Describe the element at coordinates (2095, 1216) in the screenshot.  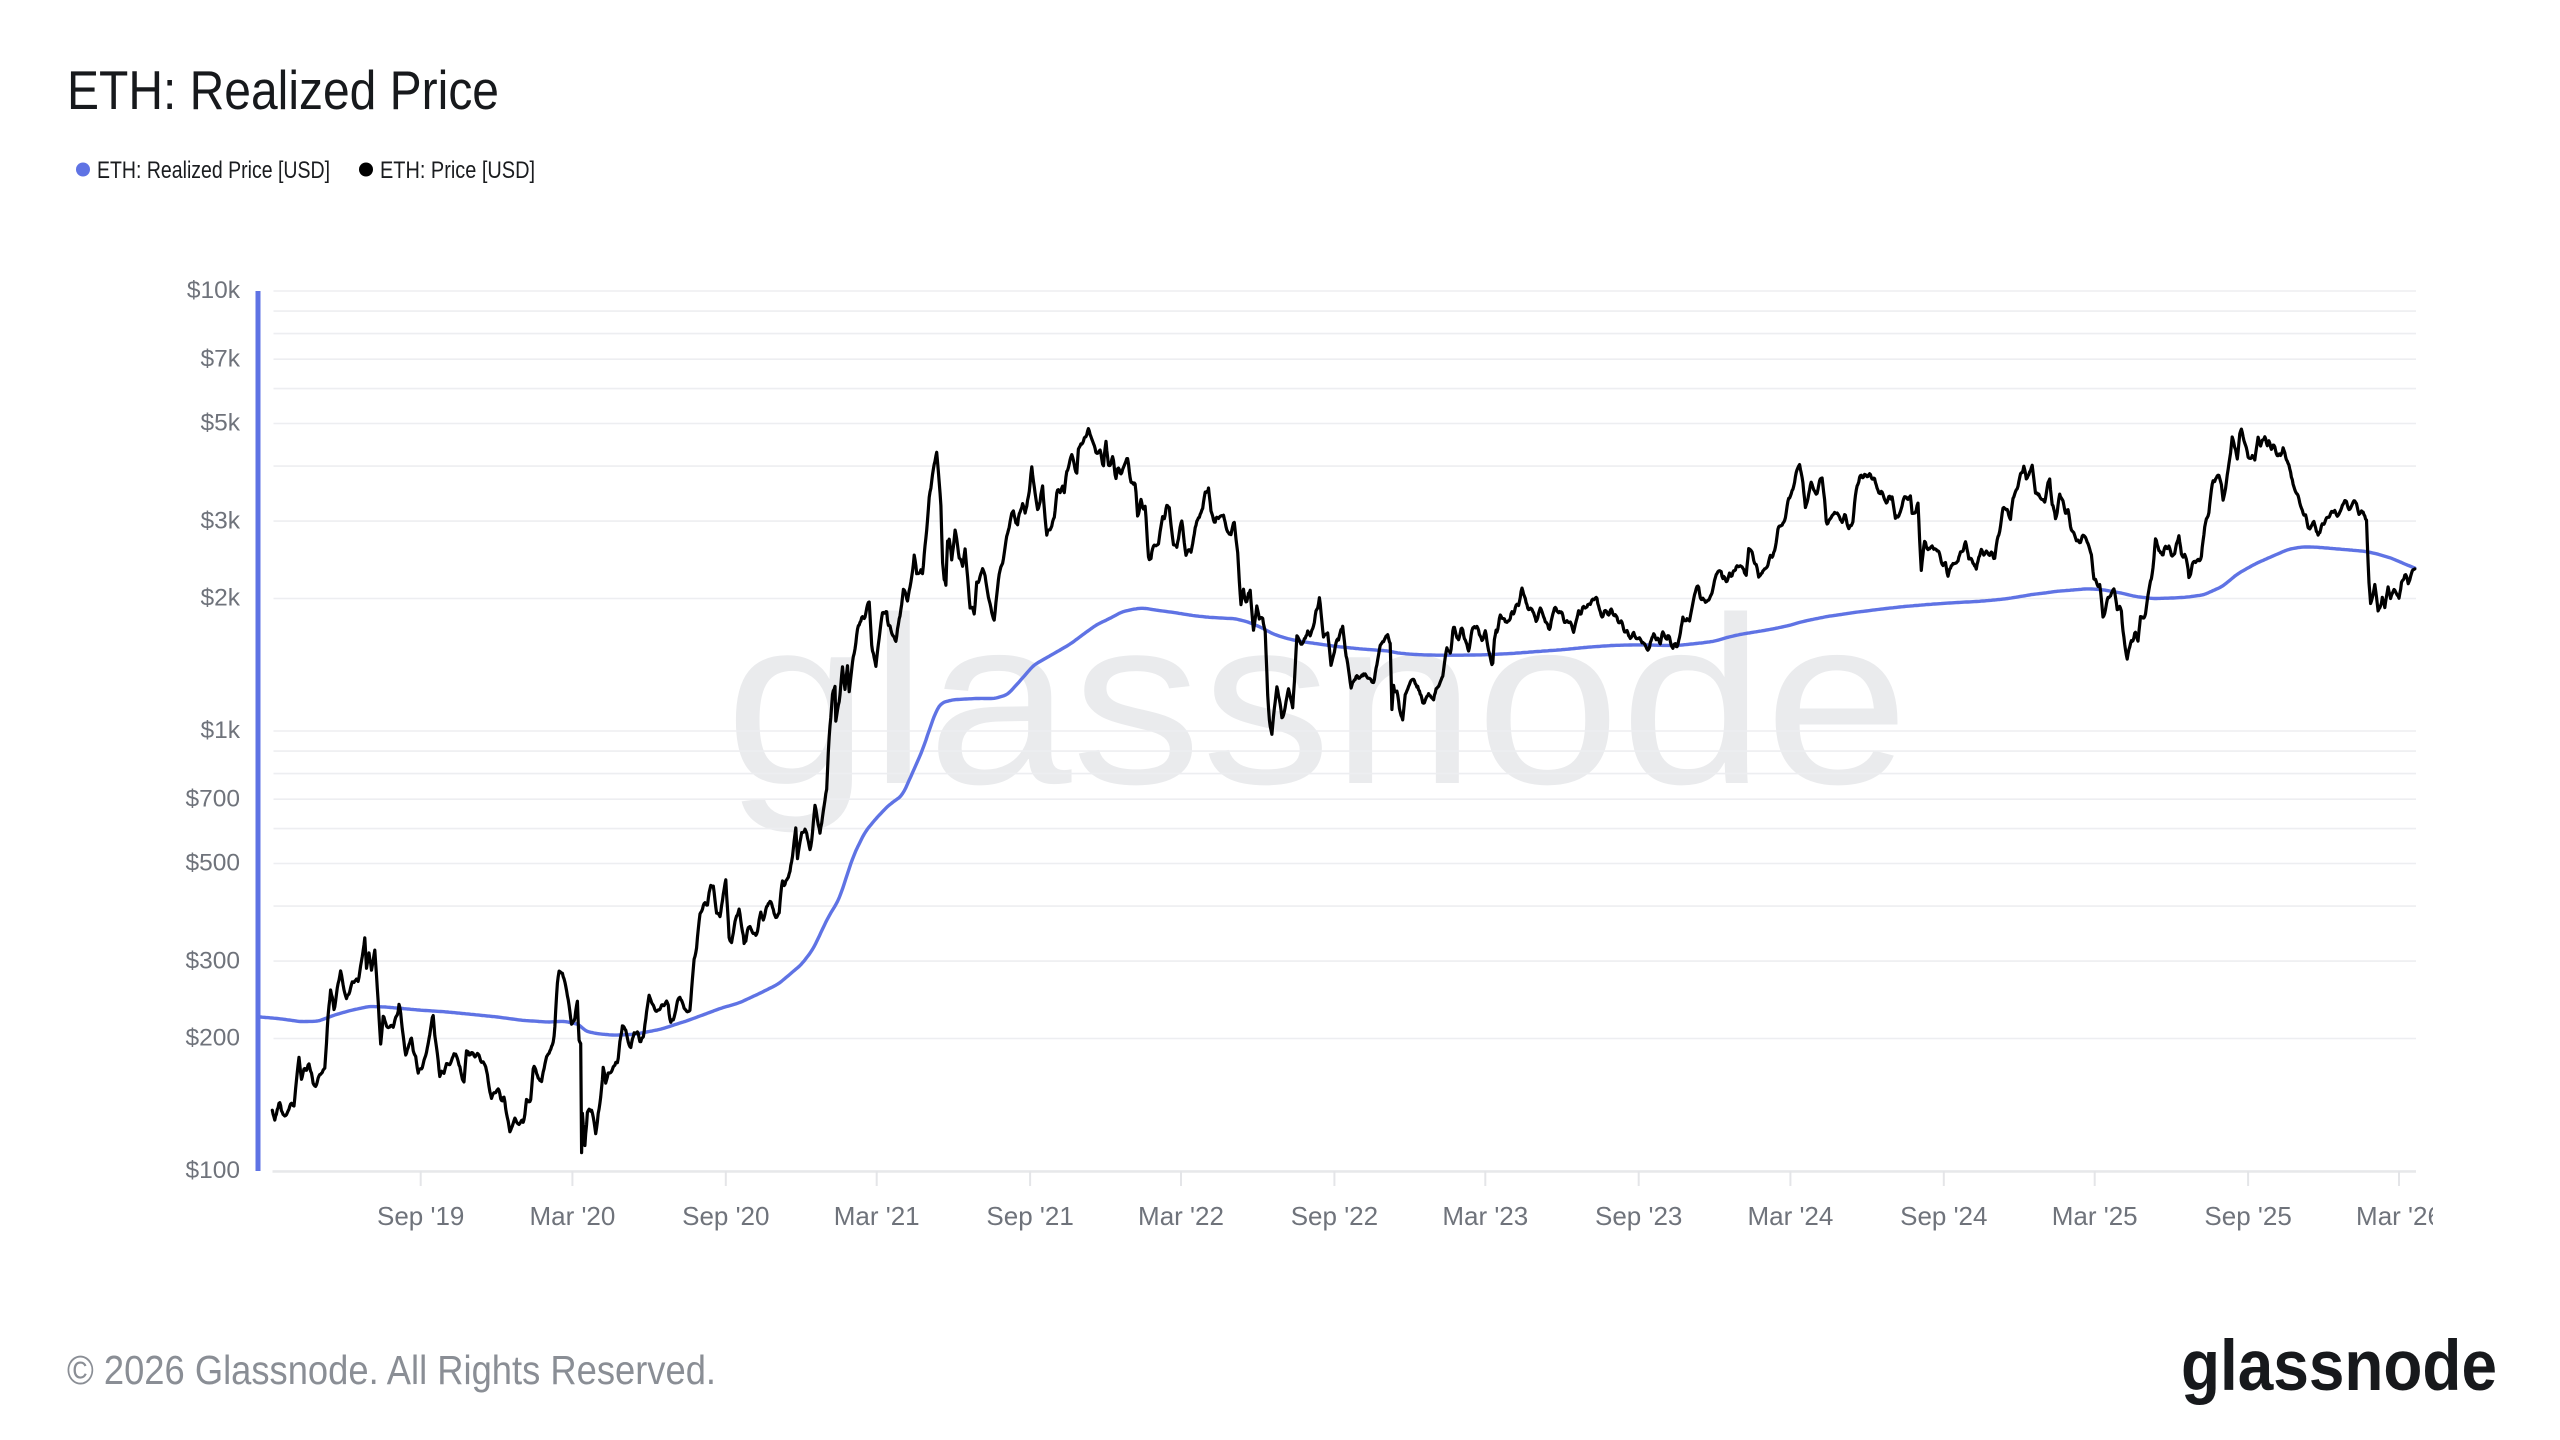
I see `svg-text: Mar '25` at that location.